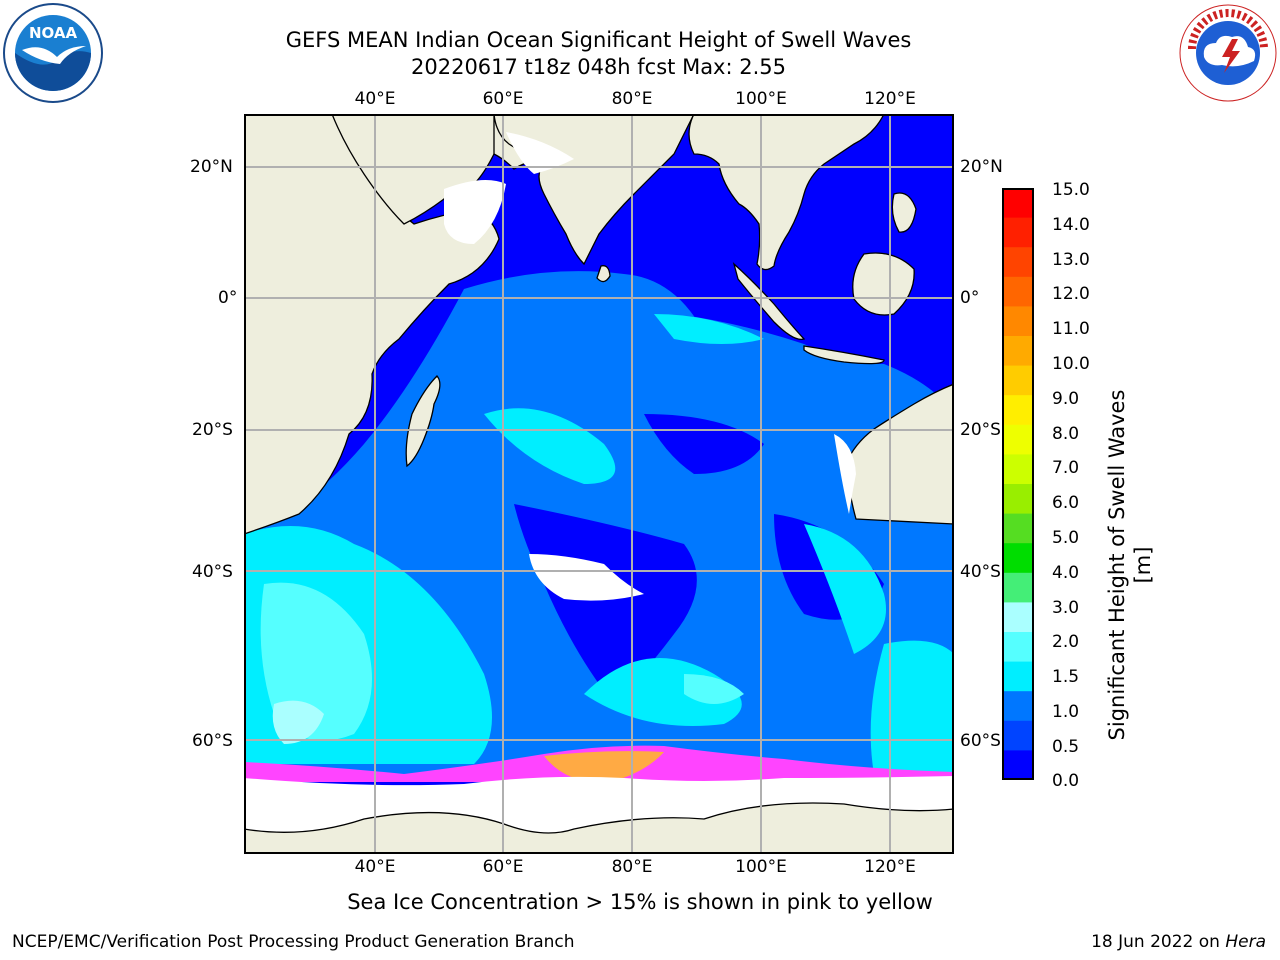 The height and width of the screenshot is (960, 1280). Describe the element at coordinates (1071, 329) in the screenshot. I see `colorbar-tick-label: 11.0` at that location.